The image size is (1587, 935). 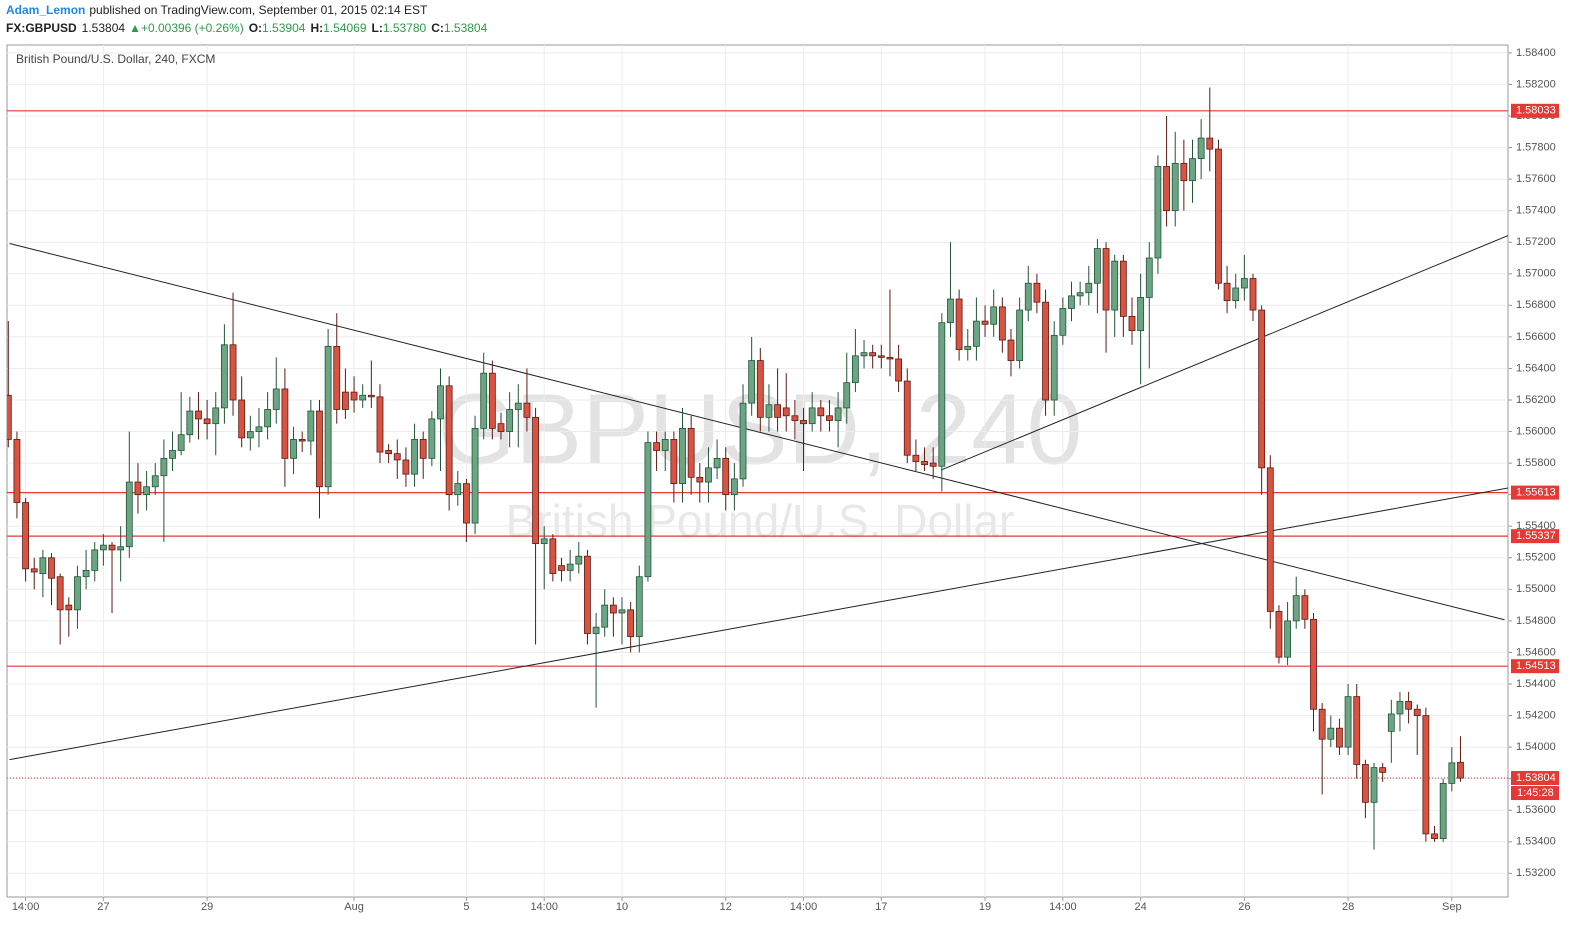 I want to click on y-tick-label: 1.53400, so click(x=1536, y=842).